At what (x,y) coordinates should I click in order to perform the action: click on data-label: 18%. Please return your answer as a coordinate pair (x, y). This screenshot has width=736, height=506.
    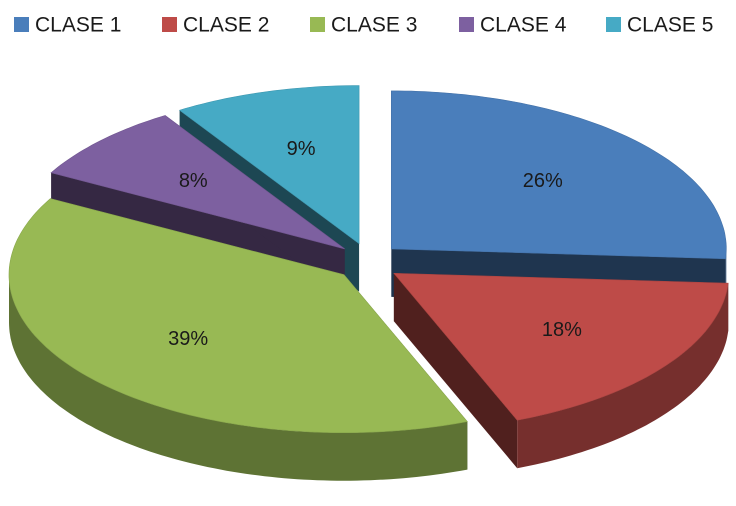
    Looking at the image, I should click on (562, 330).